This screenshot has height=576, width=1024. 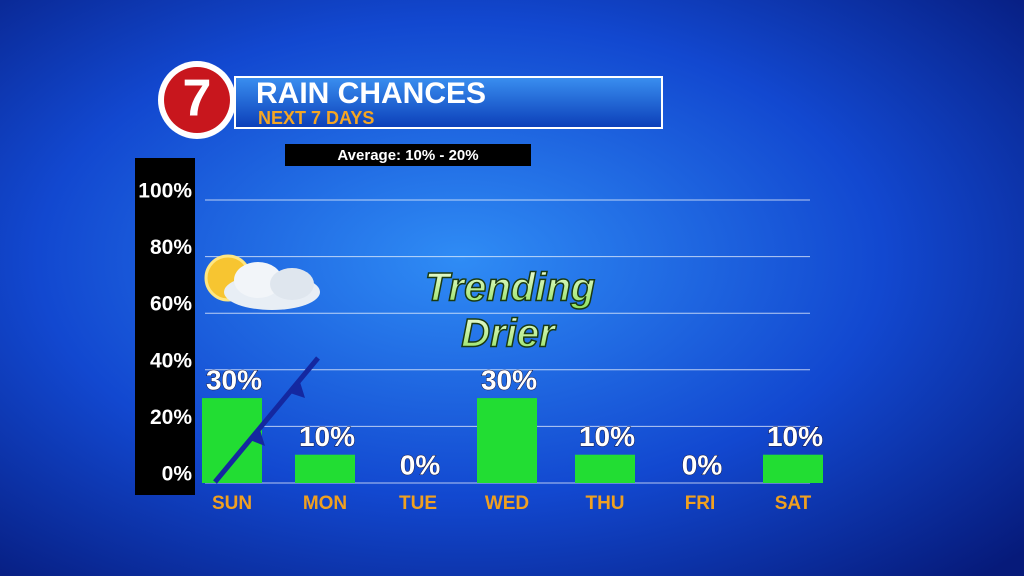 What do you see at coordinates (165, 191) in the screenshot?
I see `y-tick-label: 100%` at bounding box center [165, 191].